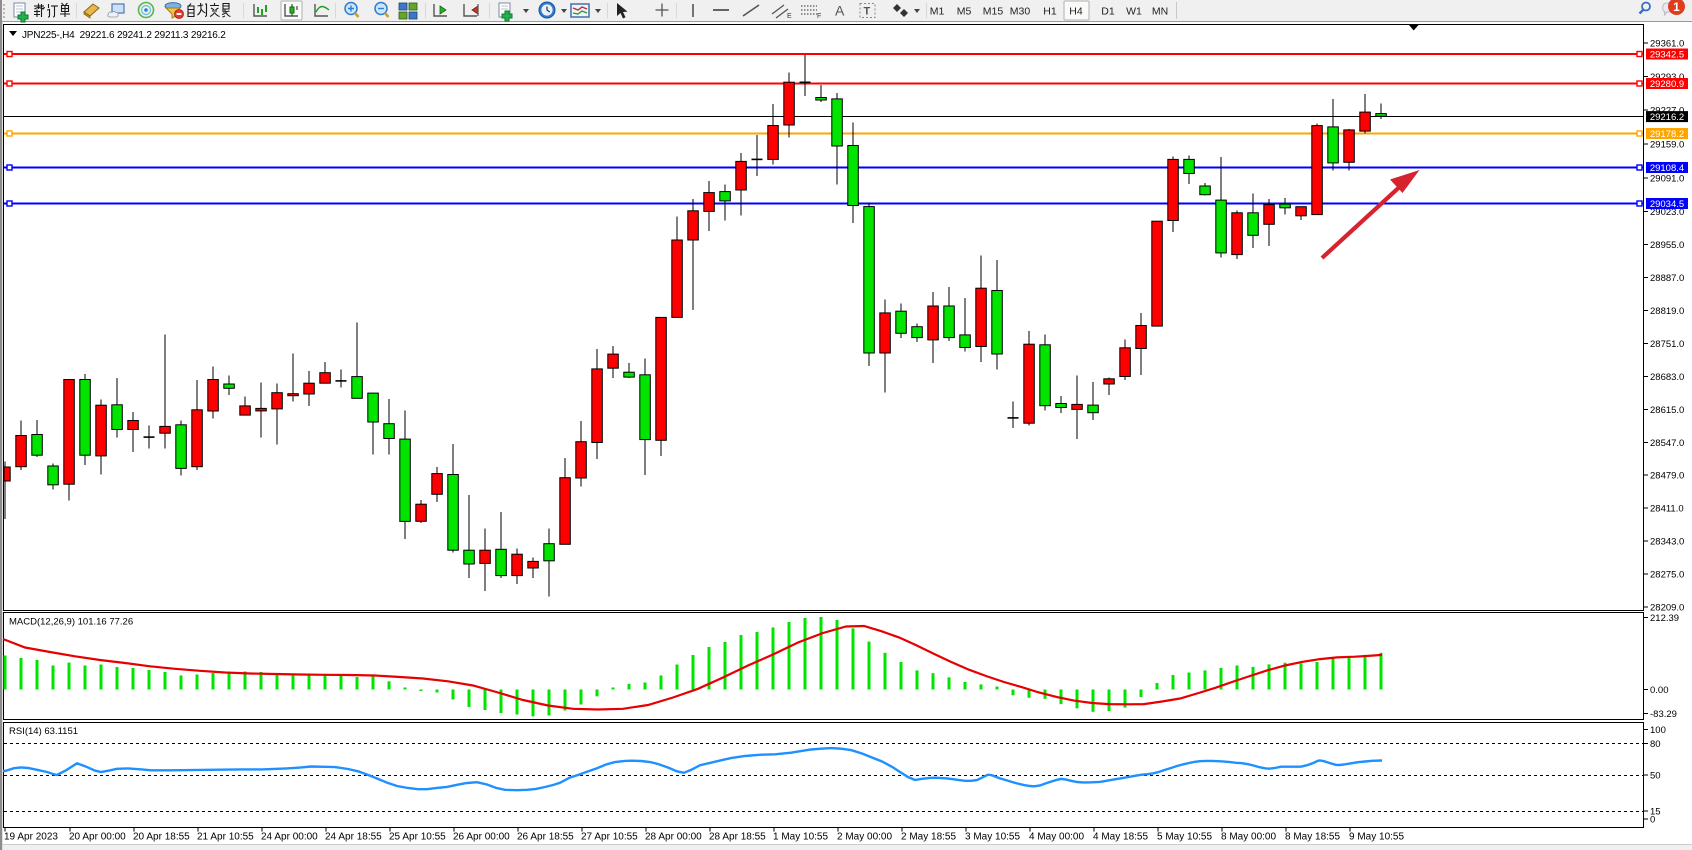 The width and height of the screenshot is (1692, 850). Describe the element at coordinates (1667, 84) in the screenshot. I see `svg-text: 29280.9` at that location.